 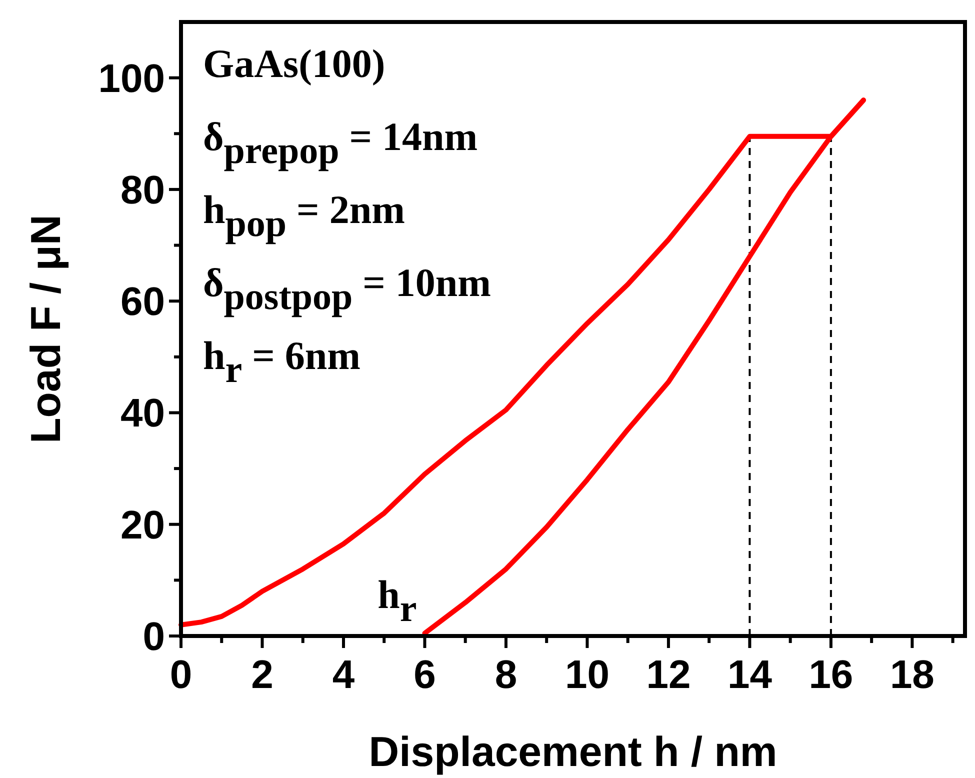 I want to click on y-axis-title: Load F / μN, so click(x=45, y=329).